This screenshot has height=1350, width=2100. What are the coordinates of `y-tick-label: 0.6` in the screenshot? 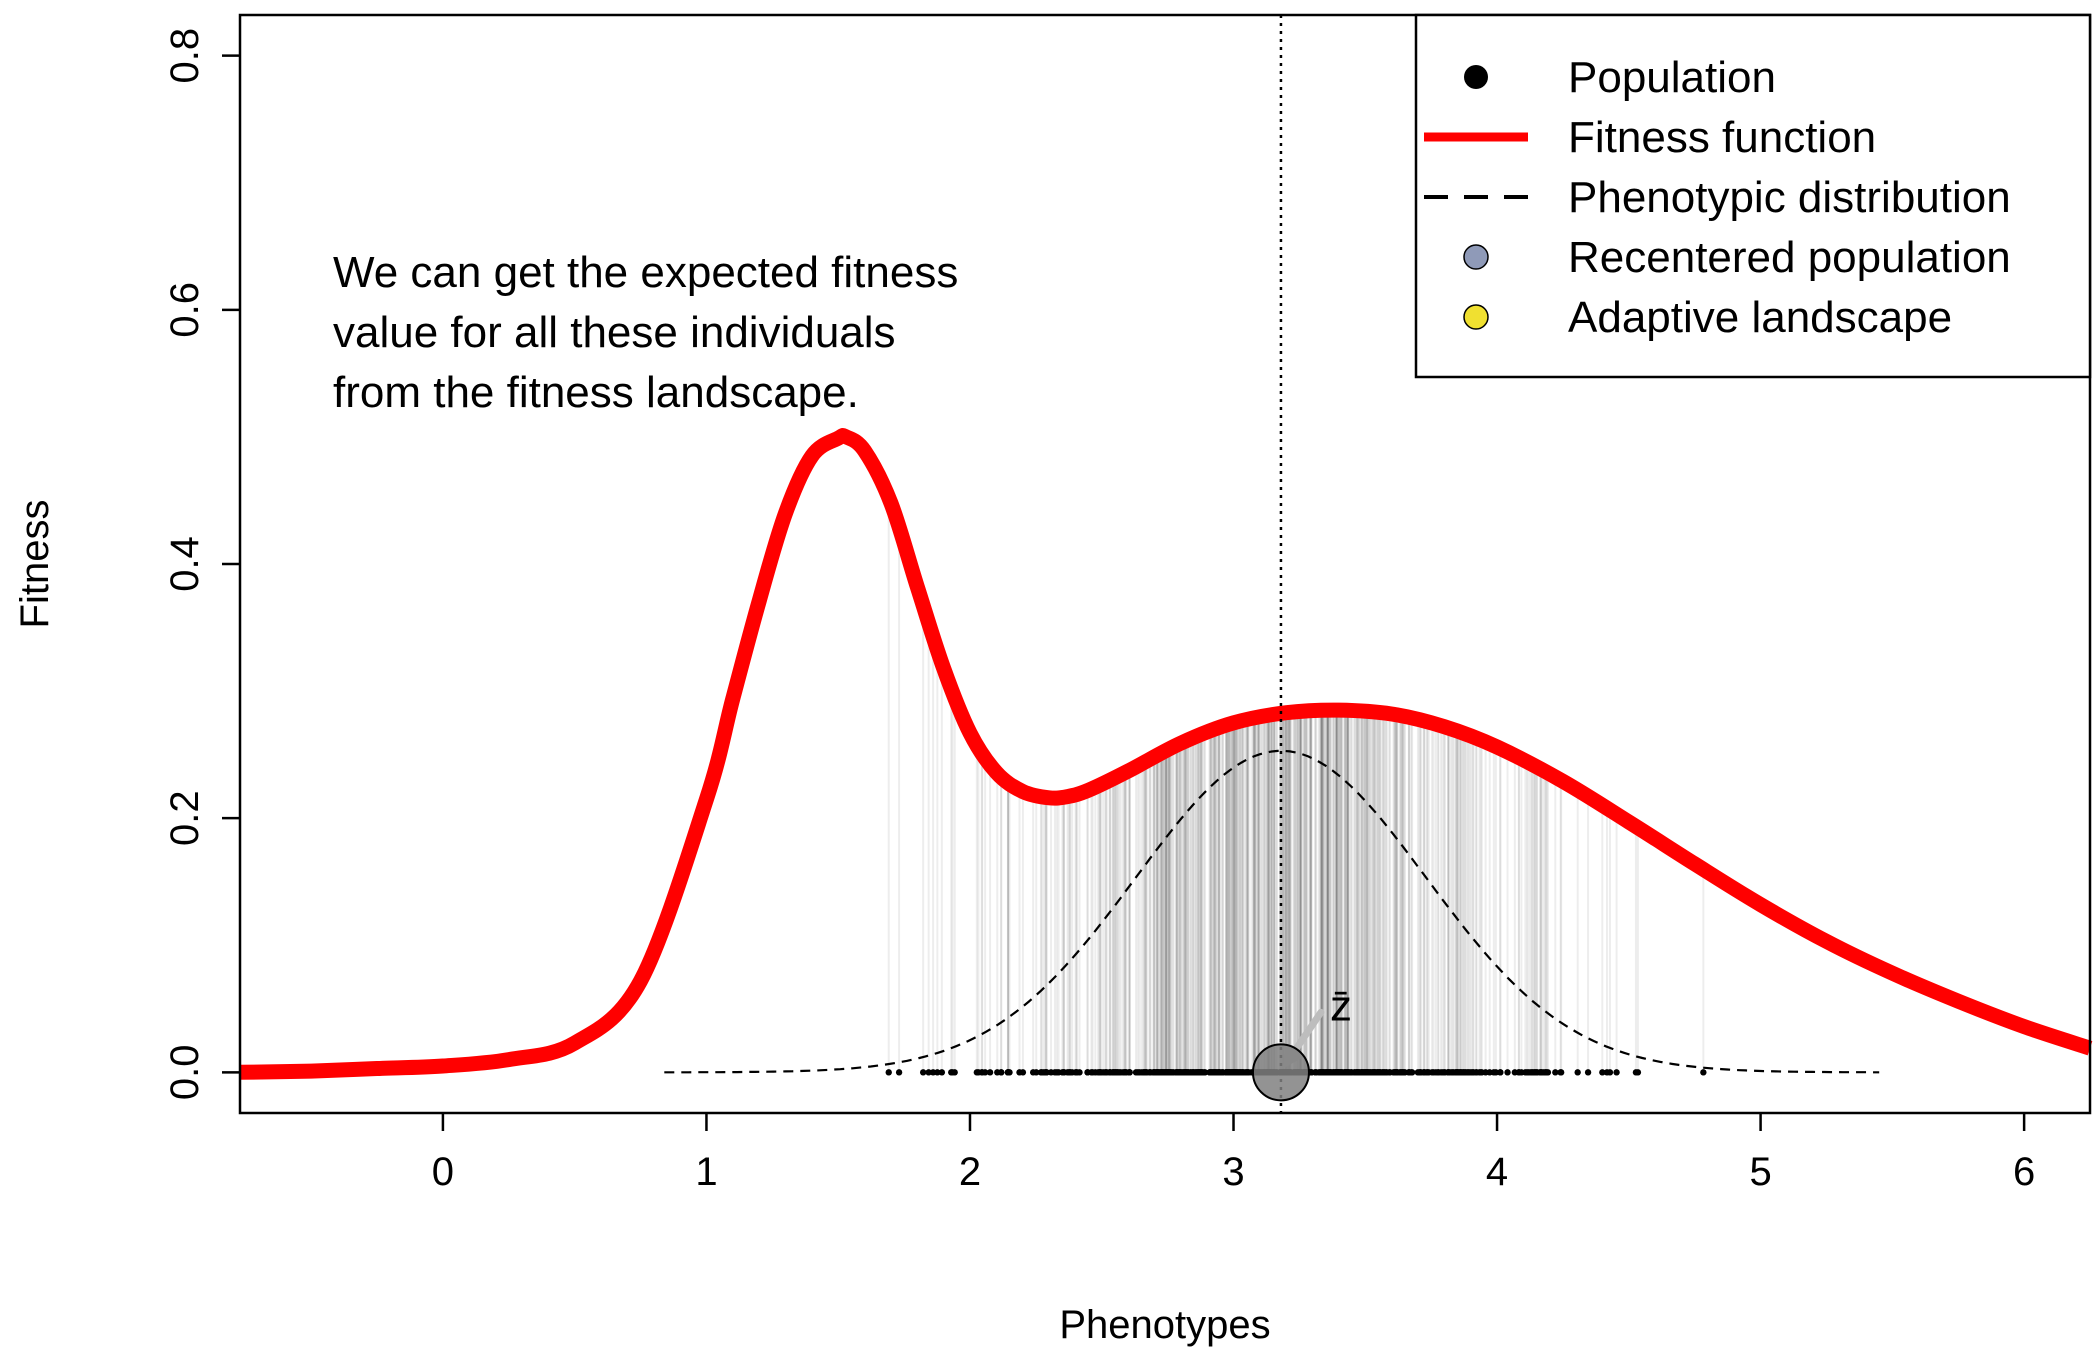 It's located at (185, 310).